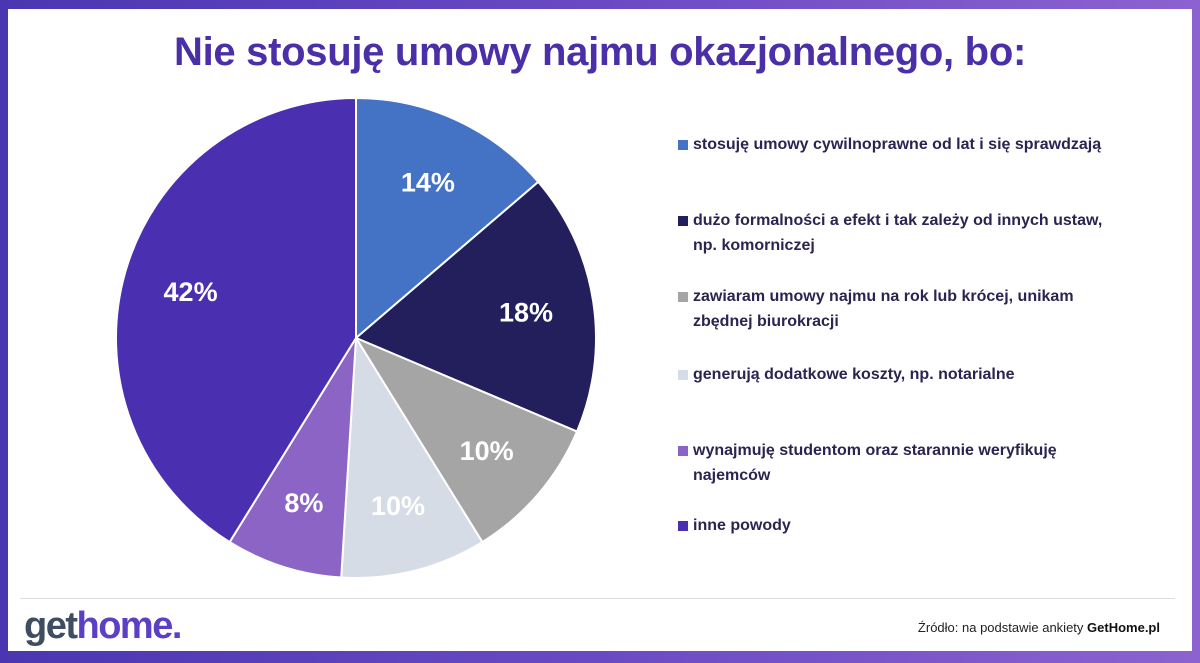  I want to click on slice-data-label-2: 10%, so click(487, 451).